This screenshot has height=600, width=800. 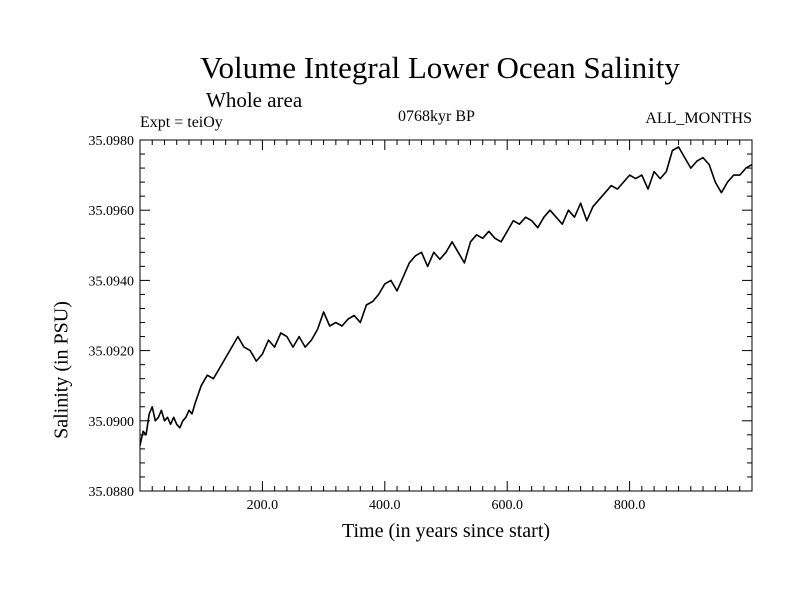 What do you see at coordinates (507, 505) in the screenshot?
I see `x-tick-label: 600.0` at bounding box center [507, 505].